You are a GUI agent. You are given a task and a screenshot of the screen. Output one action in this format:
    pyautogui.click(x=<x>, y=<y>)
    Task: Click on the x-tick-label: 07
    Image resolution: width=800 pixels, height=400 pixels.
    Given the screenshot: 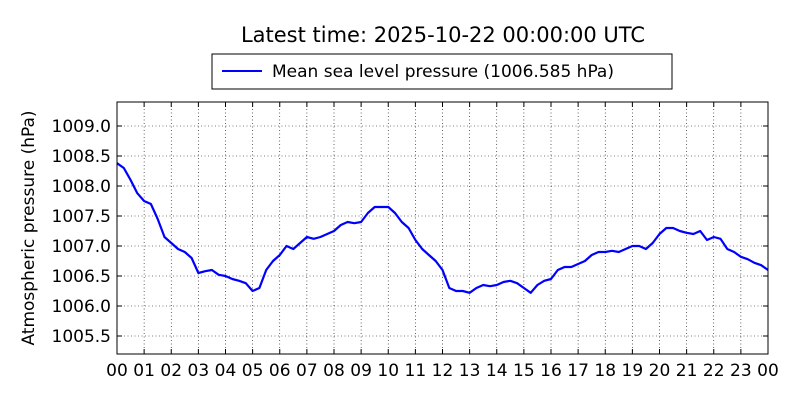 What is the action you would take?
    pyautogui.click(x=307, y=371)
    